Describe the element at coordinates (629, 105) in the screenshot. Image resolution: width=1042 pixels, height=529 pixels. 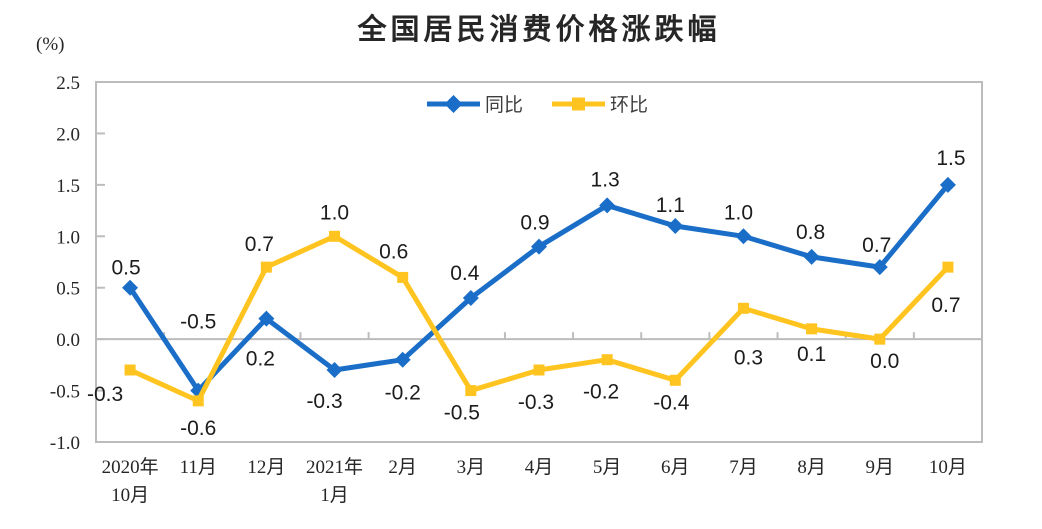
I see `legend-label-mom: 环比` at that location.